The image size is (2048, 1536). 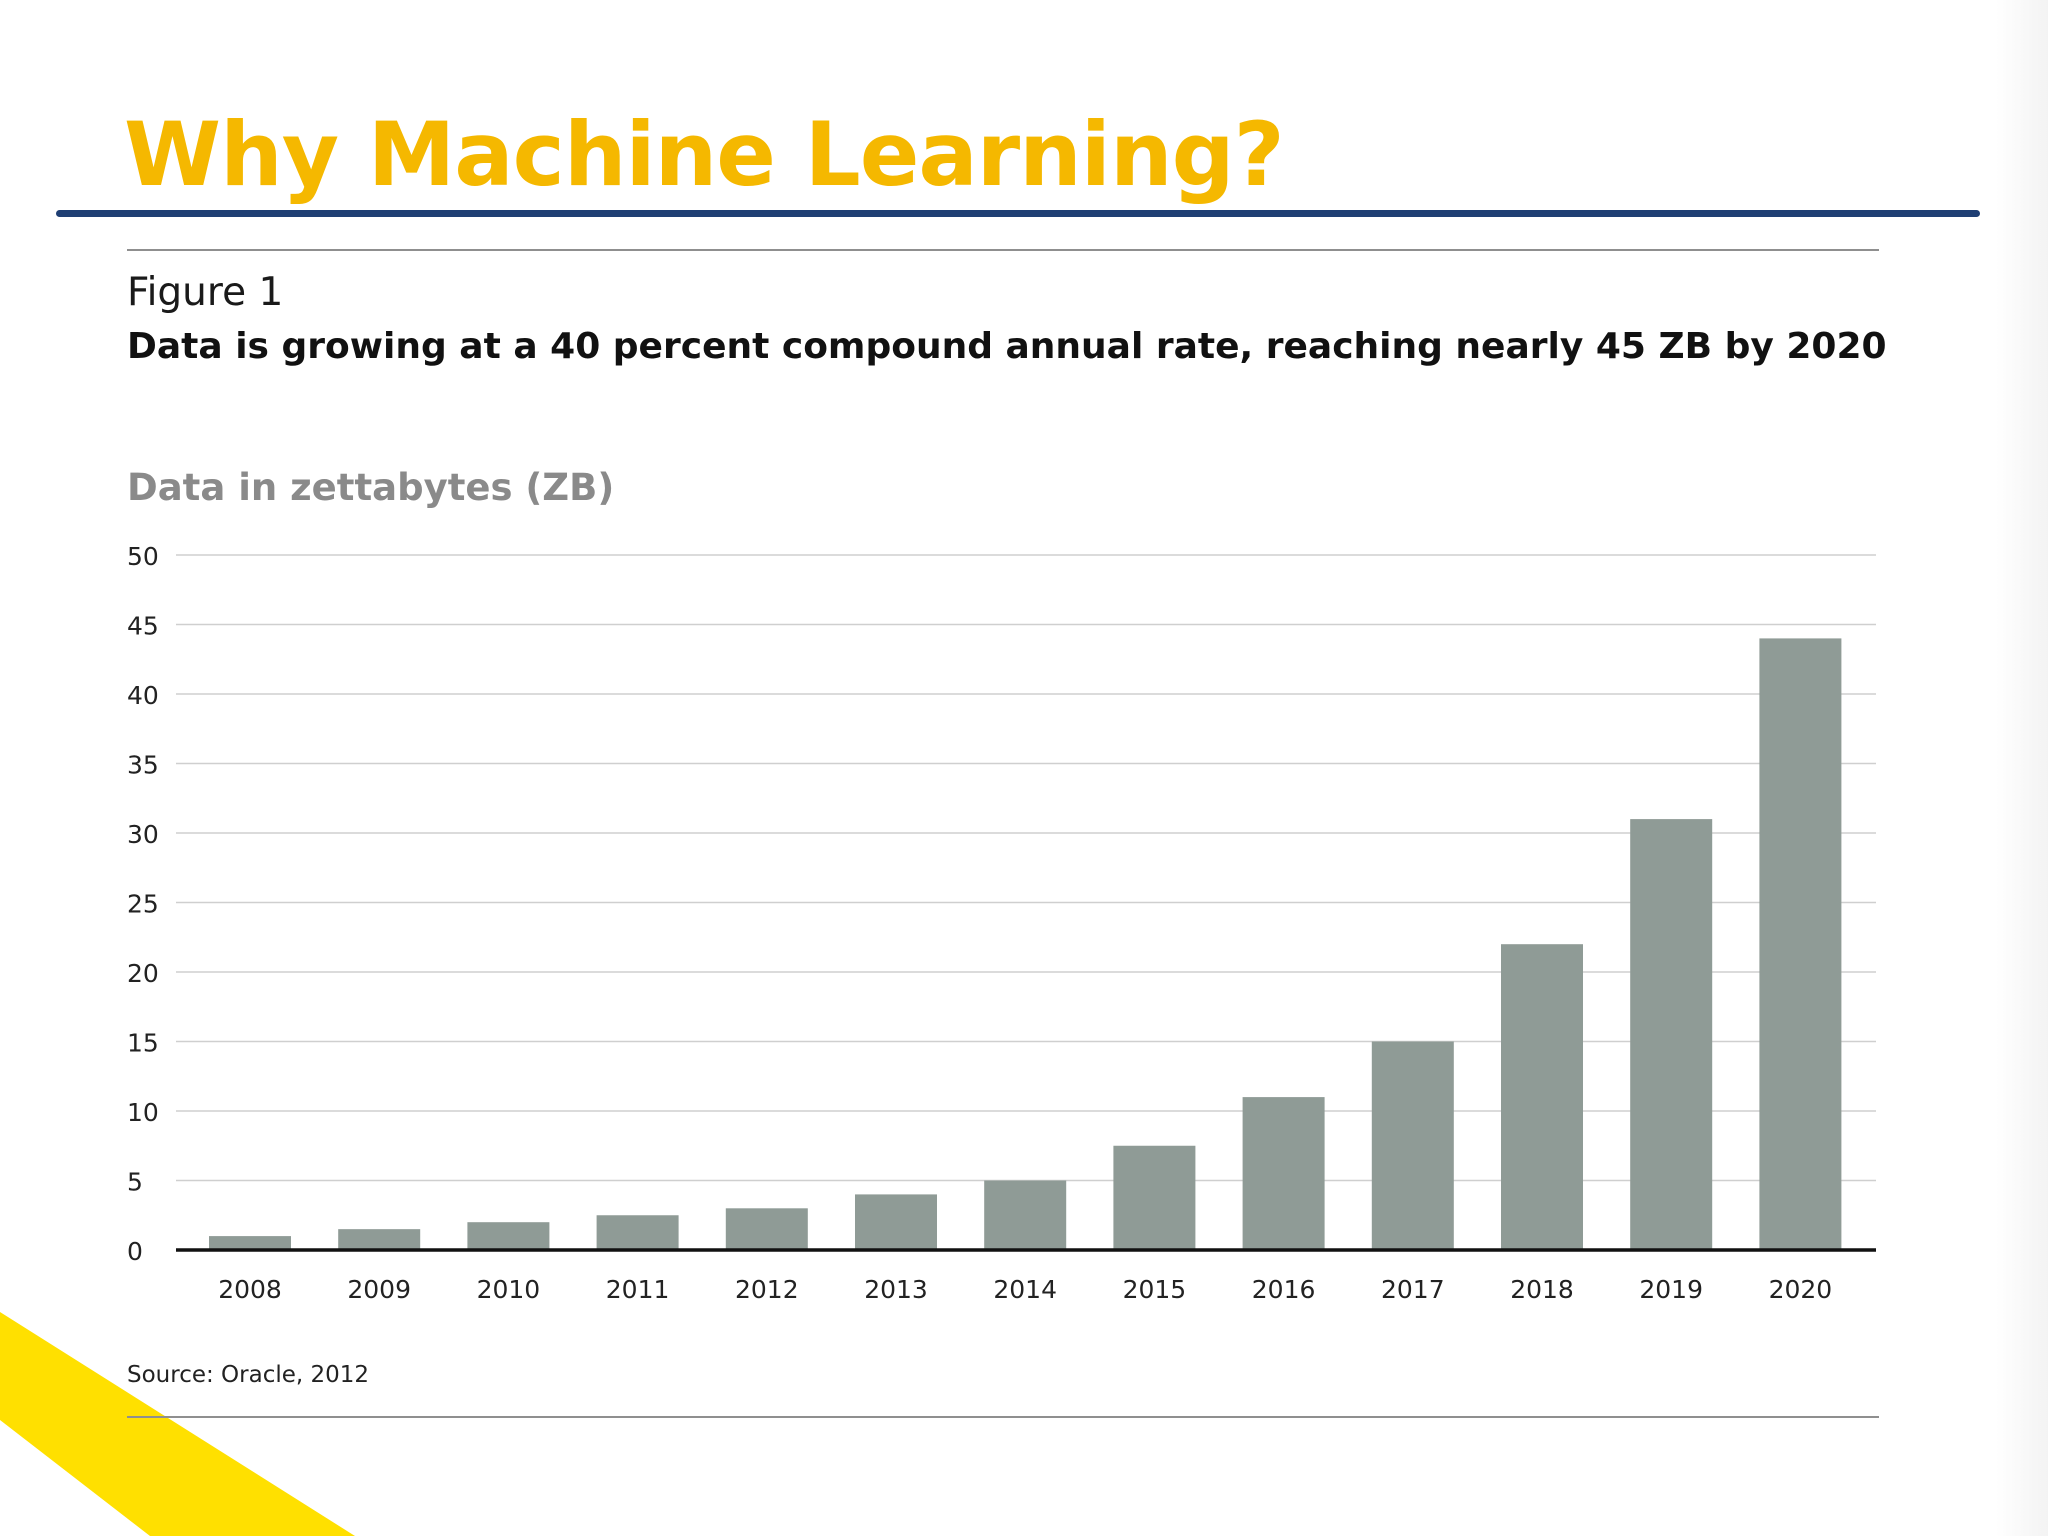 I want to click on x-tick-label: 2017, so click(x=1413, y=1289).